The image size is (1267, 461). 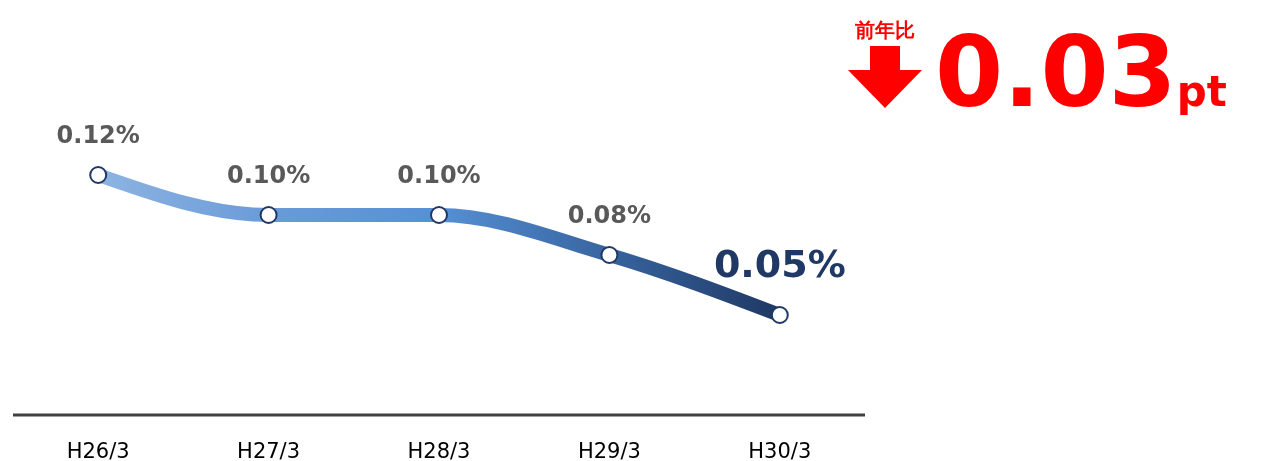 What do you see at coordinates (780, 450) in the screenshot?
I see `x-tick-label: H30/3` at bounding box center [780, 450].